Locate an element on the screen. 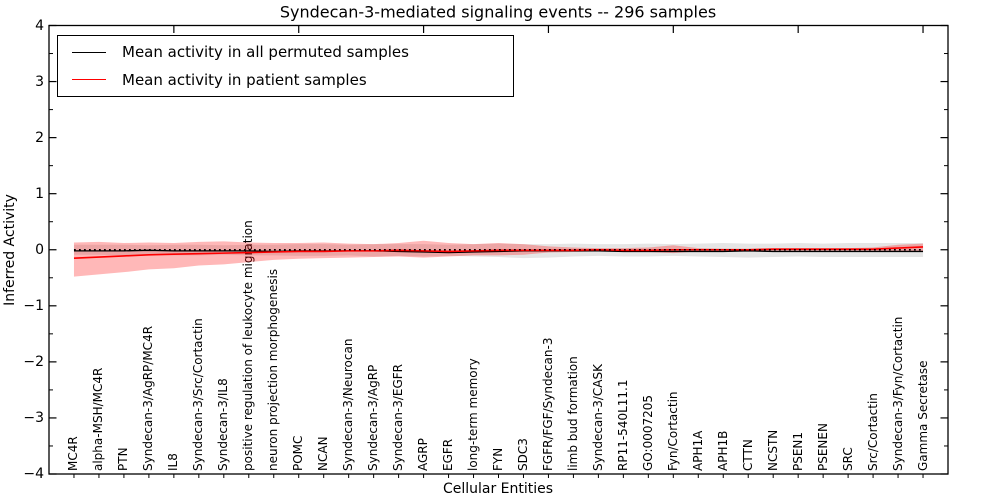  y-tick-label: 2 is located at coordinates (39, 137).